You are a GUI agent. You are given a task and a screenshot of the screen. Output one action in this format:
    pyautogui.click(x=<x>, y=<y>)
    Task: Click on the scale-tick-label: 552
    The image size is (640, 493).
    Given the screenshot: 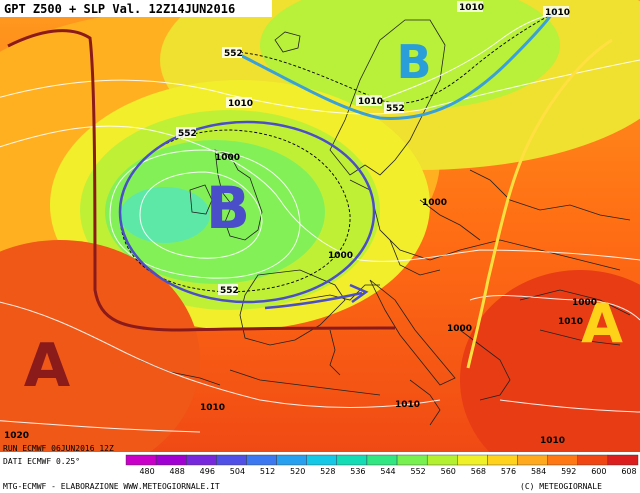 What is the action you would take?
    pyautogui.click(x=418, y=471)
    